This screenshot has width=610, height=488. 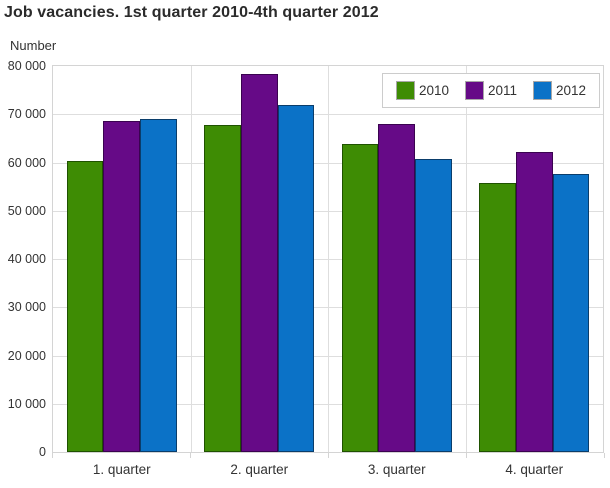 What do you see at coordinates (502, 90) in the screenshot?
I see `legend-label: 2011` at bounding box center [502, 90].